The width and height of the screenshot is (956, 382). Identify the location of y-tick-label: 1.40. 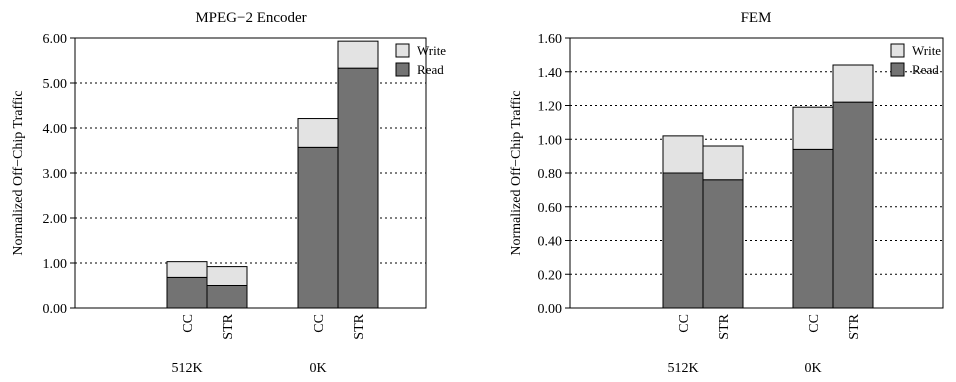
(550, 73).